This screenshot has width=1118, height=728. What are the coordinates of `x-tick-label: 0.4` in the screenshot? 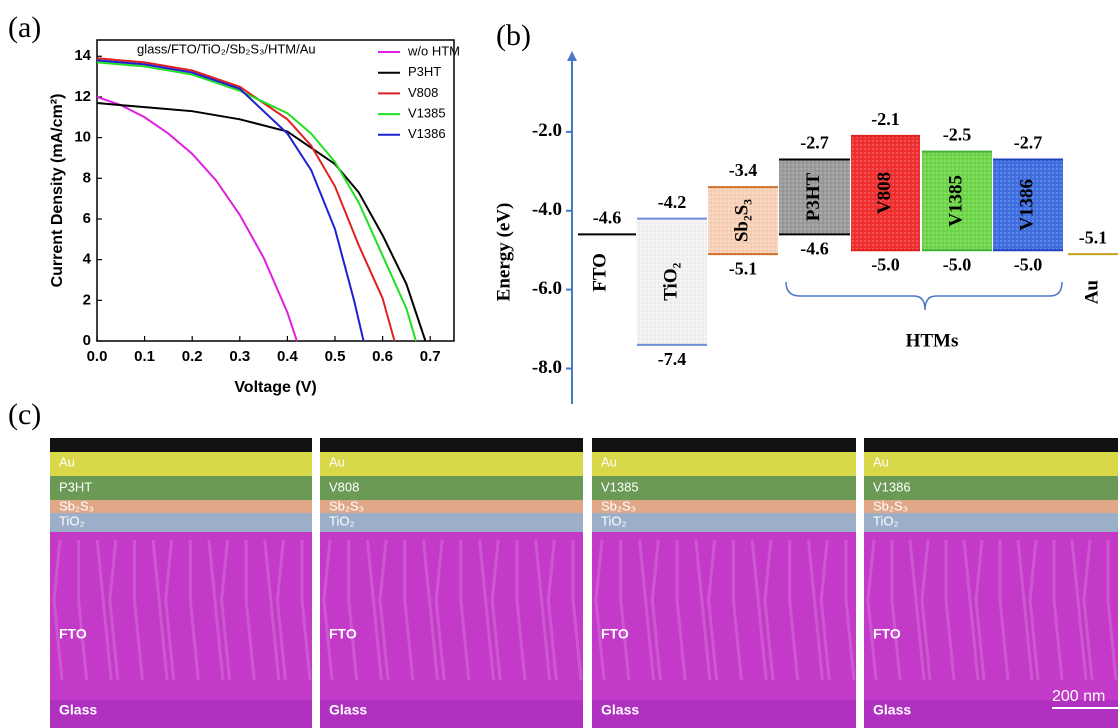 It's located at (288, 356).